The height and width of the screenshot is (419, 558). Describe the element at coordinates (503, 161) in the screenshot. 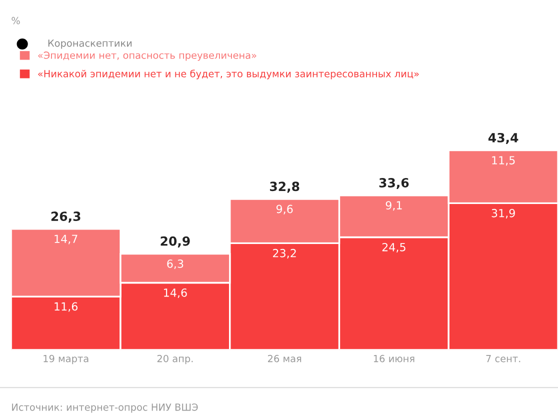

I see `data-label: 11,5` at that location.